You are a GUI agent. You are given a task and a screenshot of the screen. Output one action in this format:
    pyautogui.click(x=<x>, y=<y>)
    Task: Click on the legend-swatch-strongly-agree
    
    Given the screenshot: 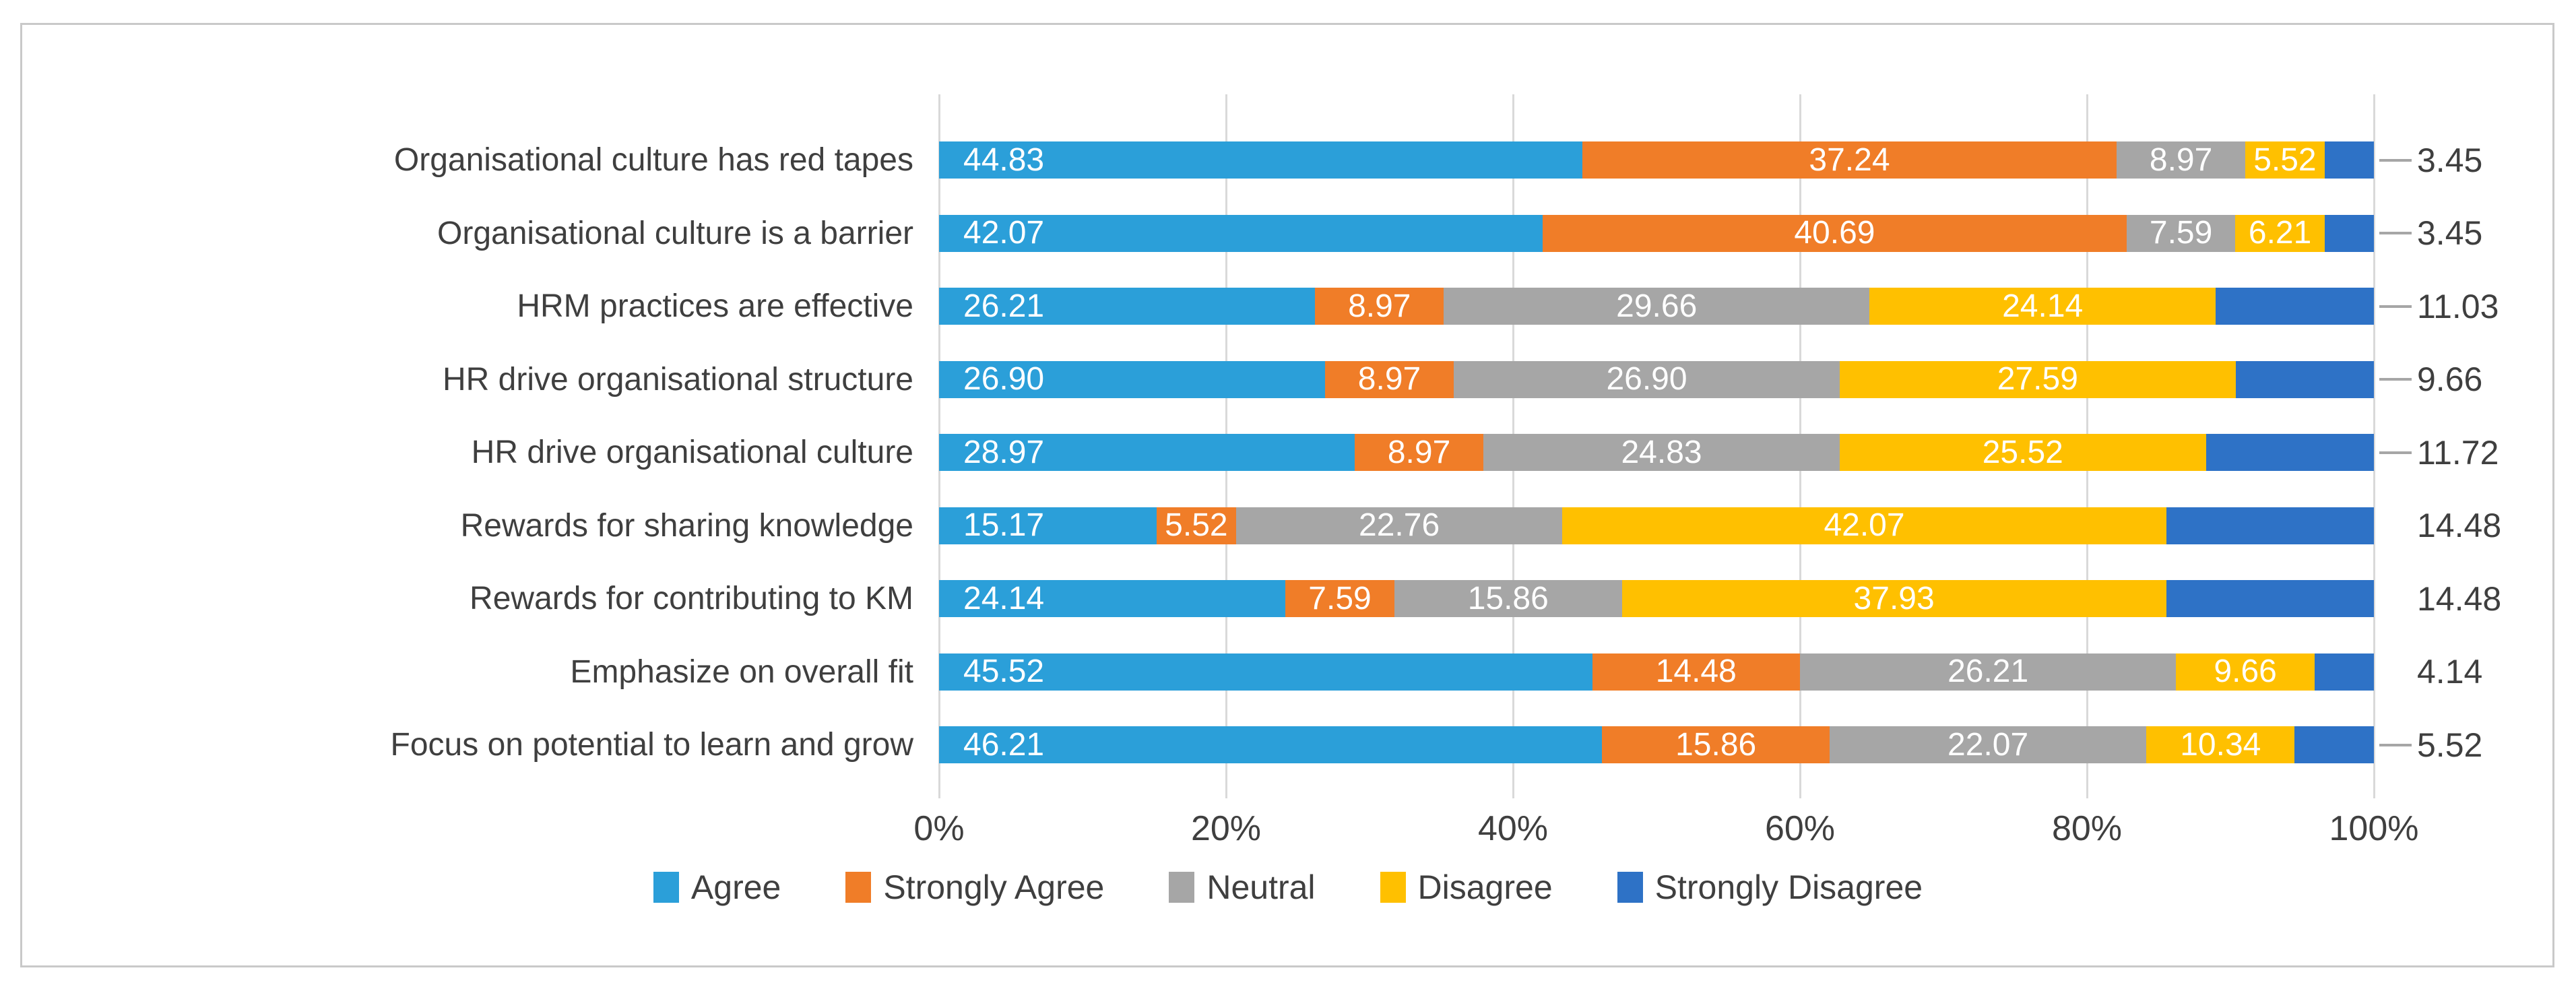 What is the action you would take?
    pyautogui.click(x=859, y=887)
    